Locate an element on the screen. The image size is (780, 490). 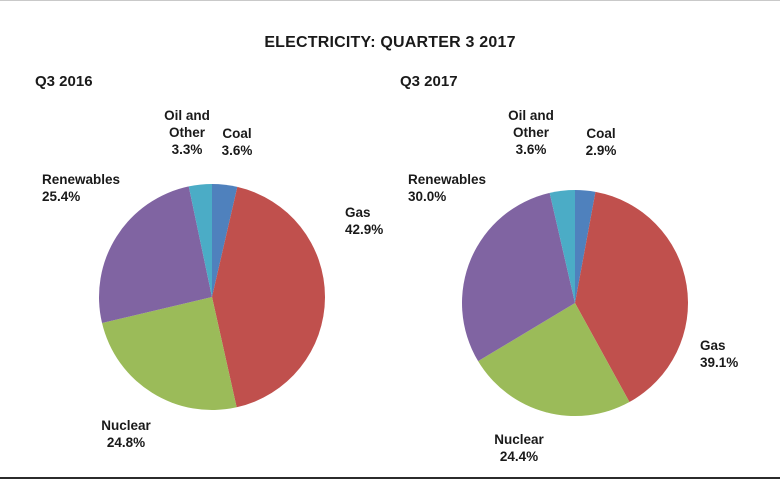
slice-label-pct: 39.1% is located at coordinates (719, 362).